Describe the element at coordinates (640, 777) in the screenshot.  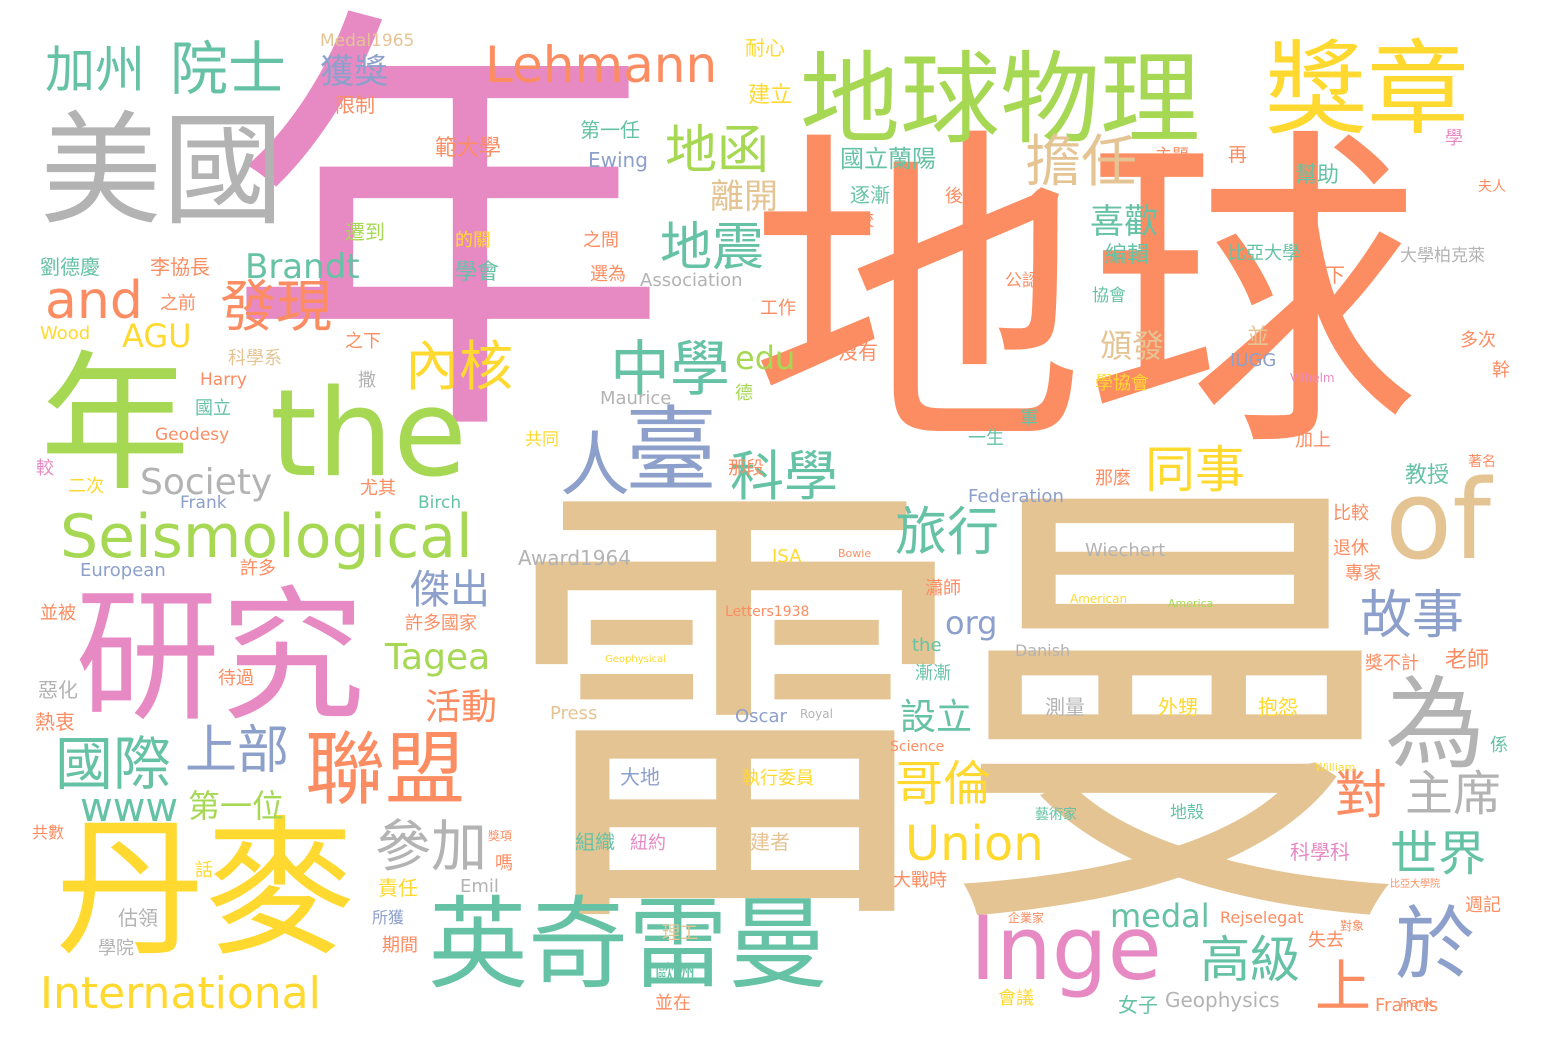
I see `cloud-word: 大地` at that location.